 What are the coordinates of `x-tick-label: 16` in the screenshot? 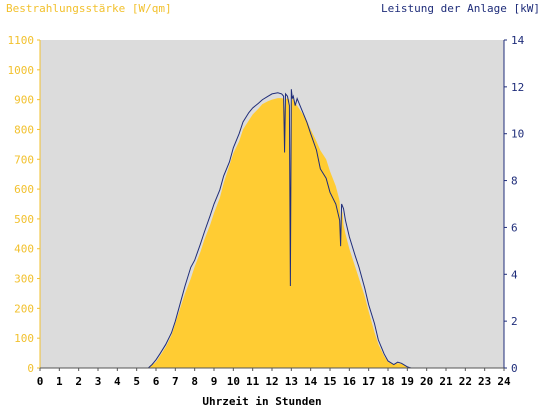 It's located at (350, 381).